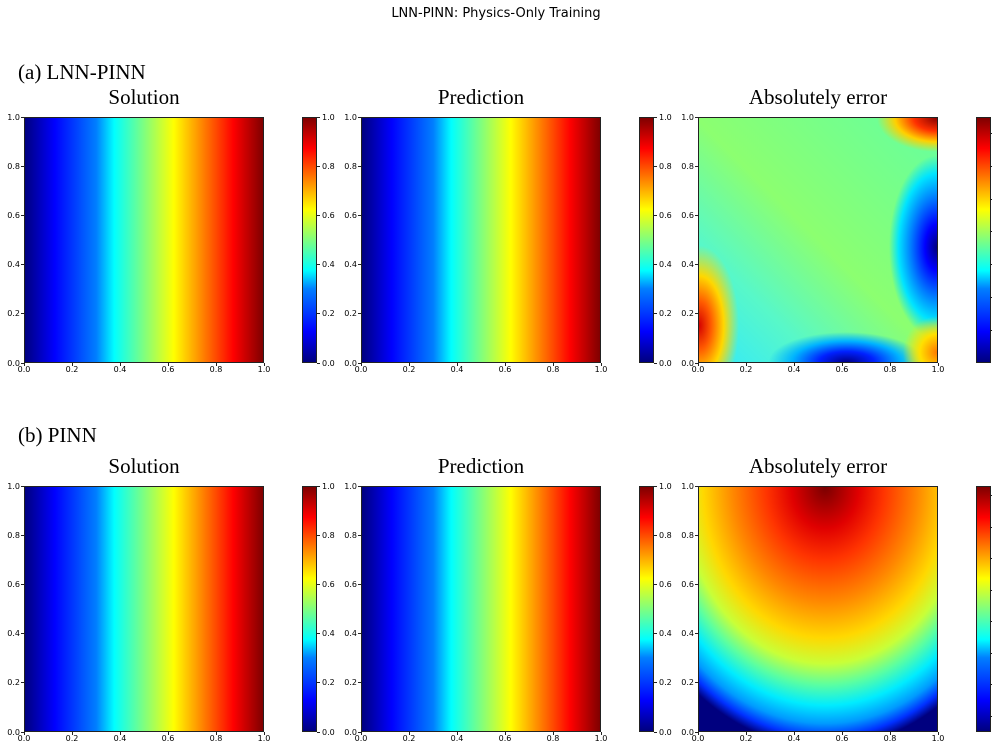 The image size is (992, 754). Describe the element at coordinates (481, 97) in the screenshot. I see `panel-title: Prediction` at that location.